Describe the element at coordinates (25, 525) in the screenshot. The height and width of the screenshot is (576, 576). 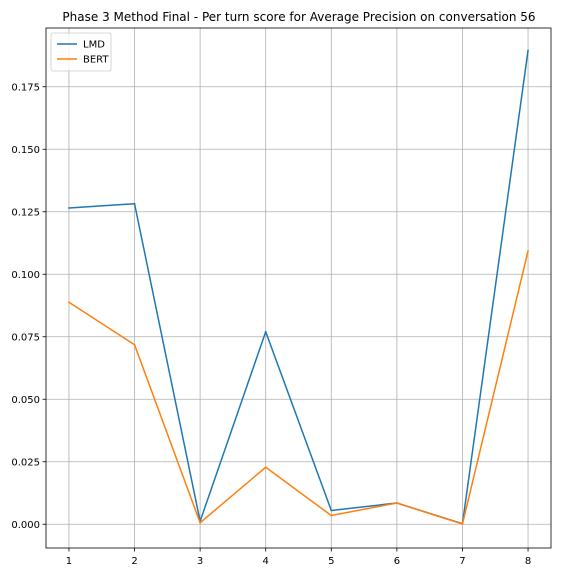
I see `y-tick-label: 0.000` at that location.